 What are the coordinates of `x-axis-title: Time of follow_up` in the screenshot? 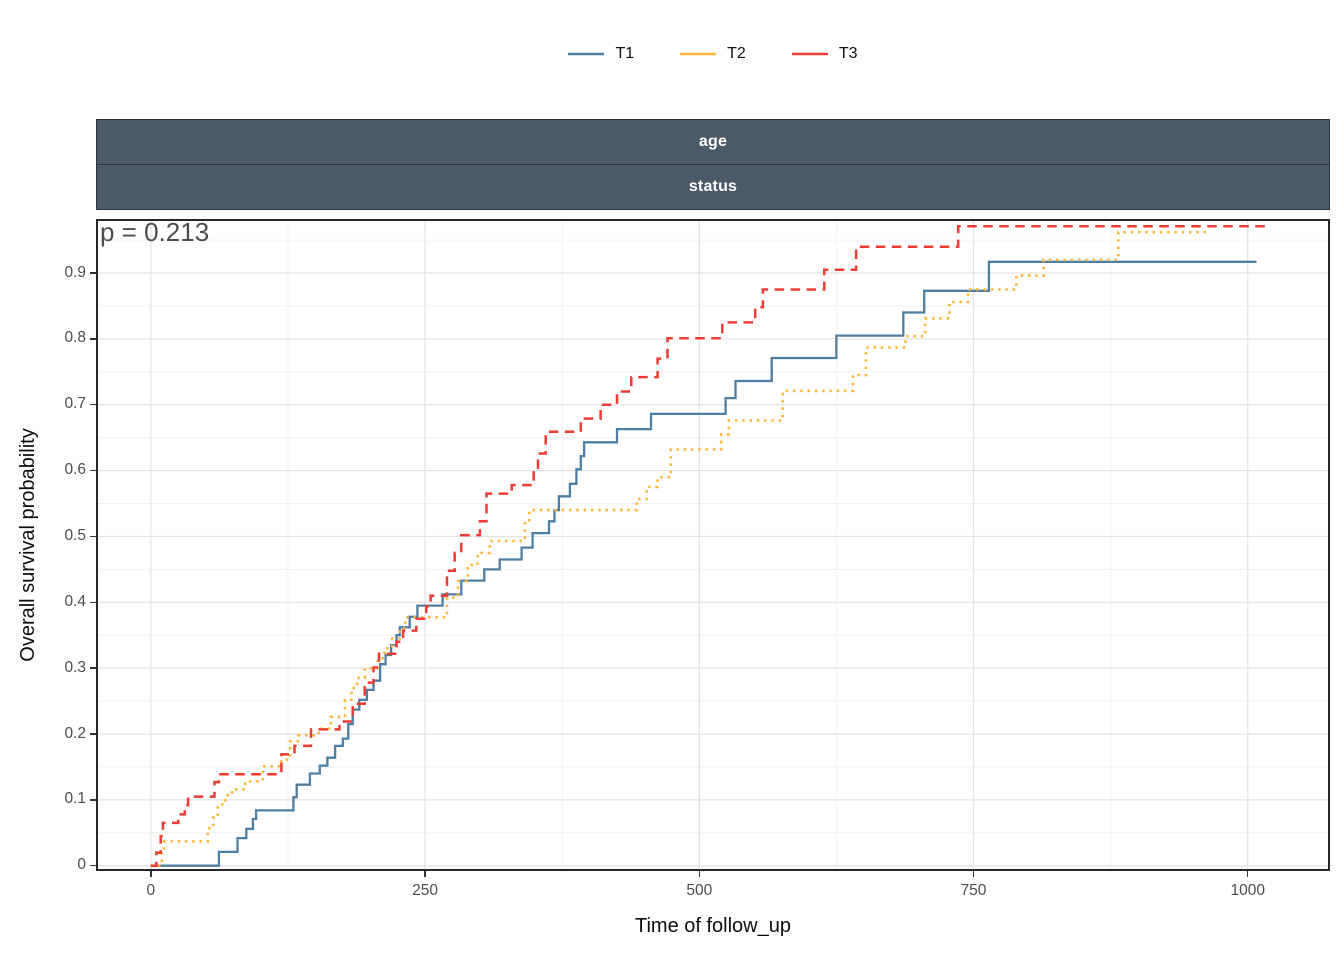 It's located at (713, 926).